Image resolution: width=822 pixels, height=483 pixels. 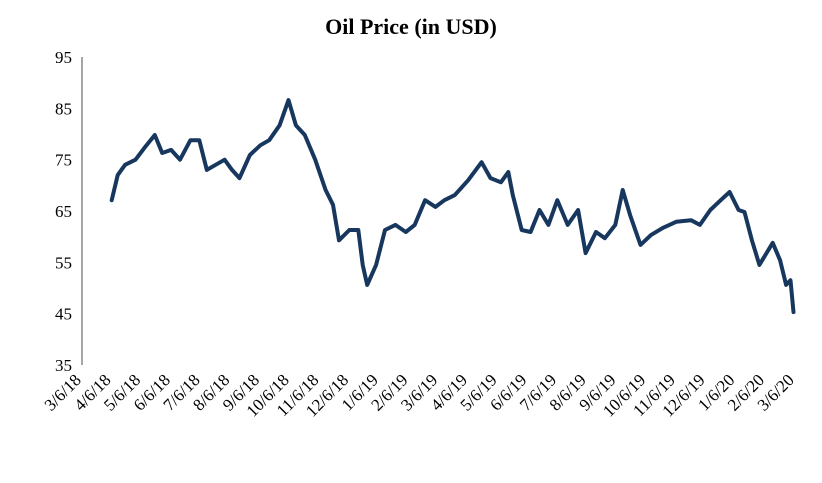 I want to click on y-tick-label: 85, so click(x=63, y=108).